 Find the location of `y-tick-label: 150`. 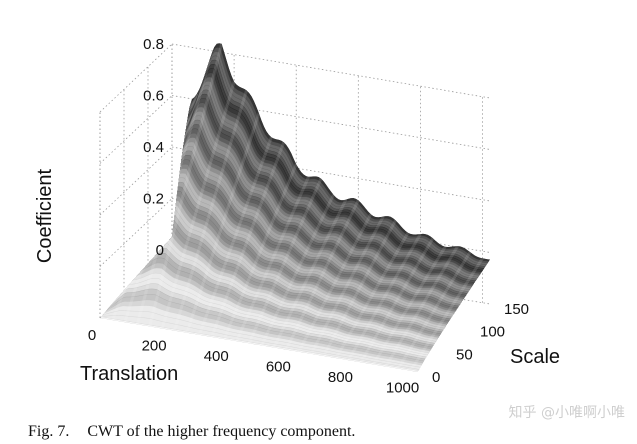

y-tick-label: 150 is located at coordinates (516, 309).